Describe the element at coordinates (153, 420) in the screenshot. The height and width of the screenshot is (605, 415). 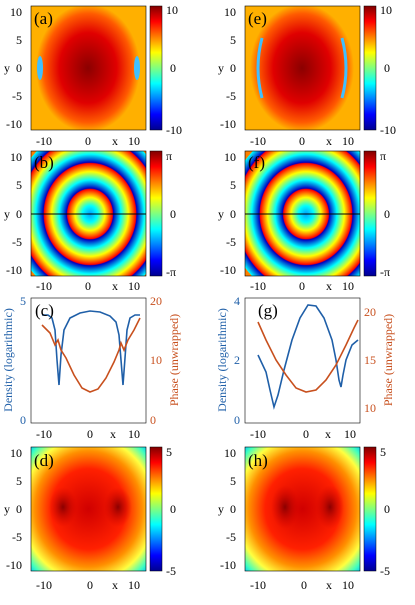
I see `ytick-right: 0` at that location.